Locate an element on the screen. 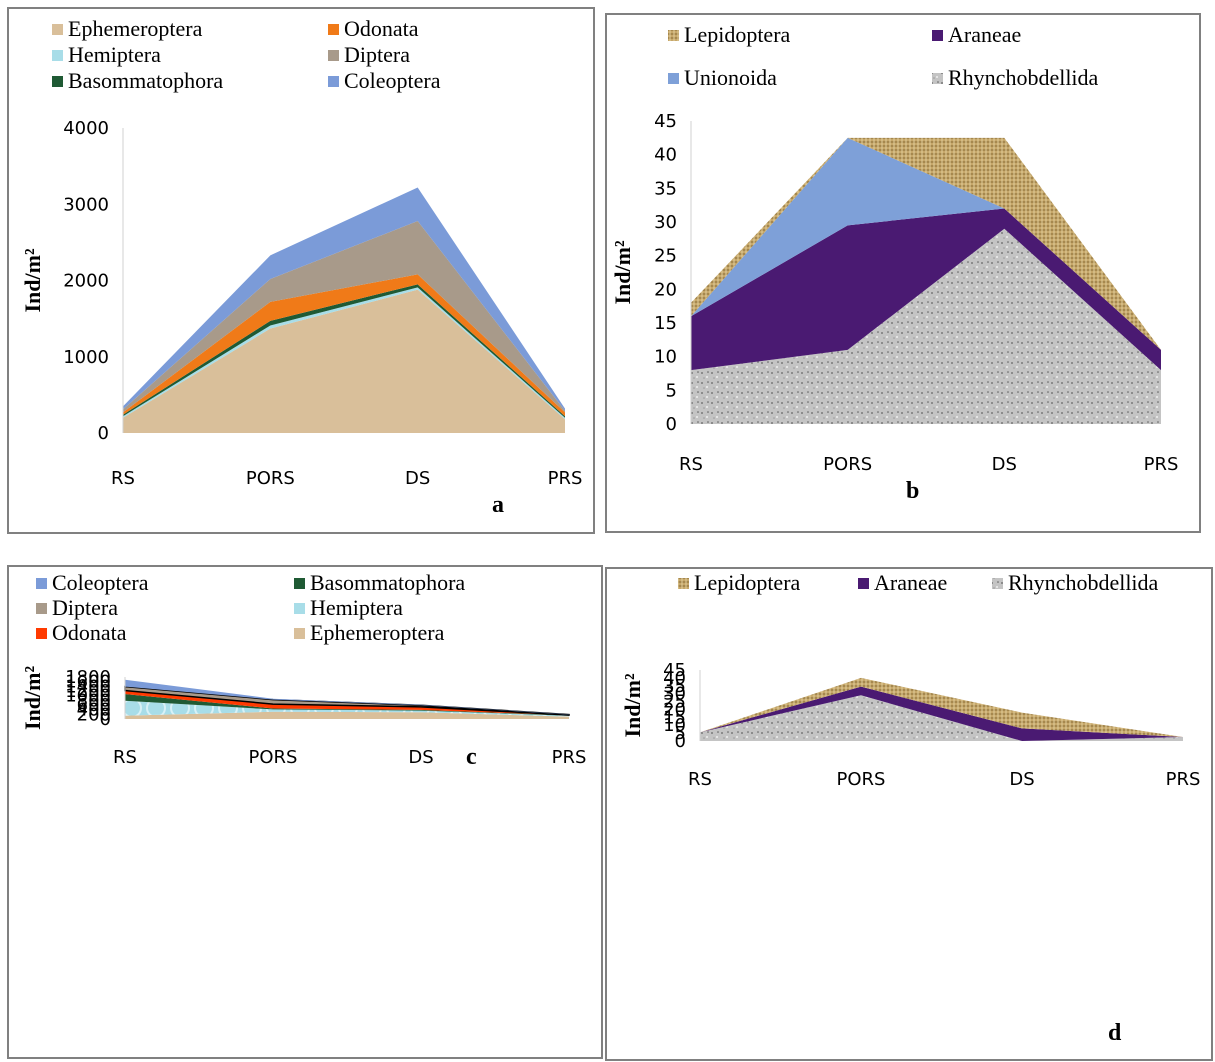 The width and height of the screenshot is (1215, 1062). y-tick-label: 3000 is located at coordinates (86, 204).